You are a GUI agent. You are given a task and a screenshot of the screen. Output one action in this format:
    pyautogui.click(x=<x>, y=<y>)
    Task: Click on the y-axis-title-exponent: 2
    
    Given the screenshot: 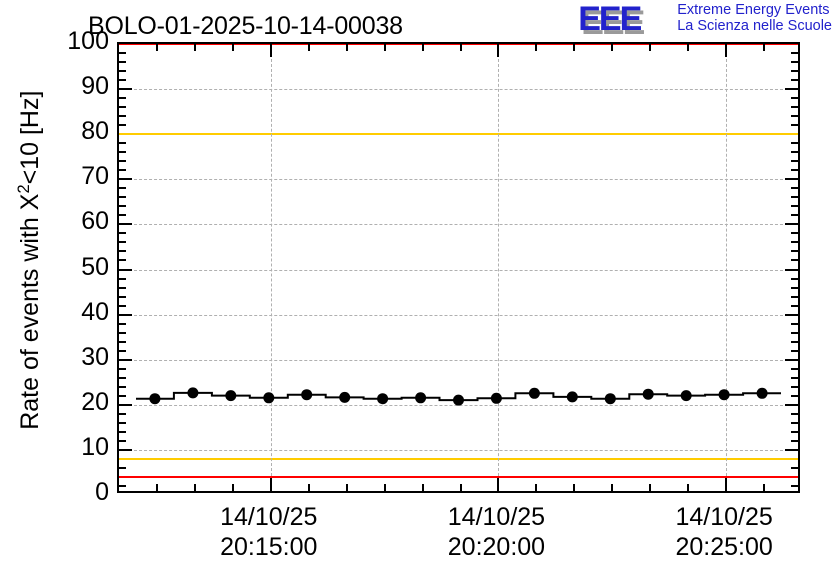 What is the action you would take?
    pyautogui.click(x=23, y=189)
    